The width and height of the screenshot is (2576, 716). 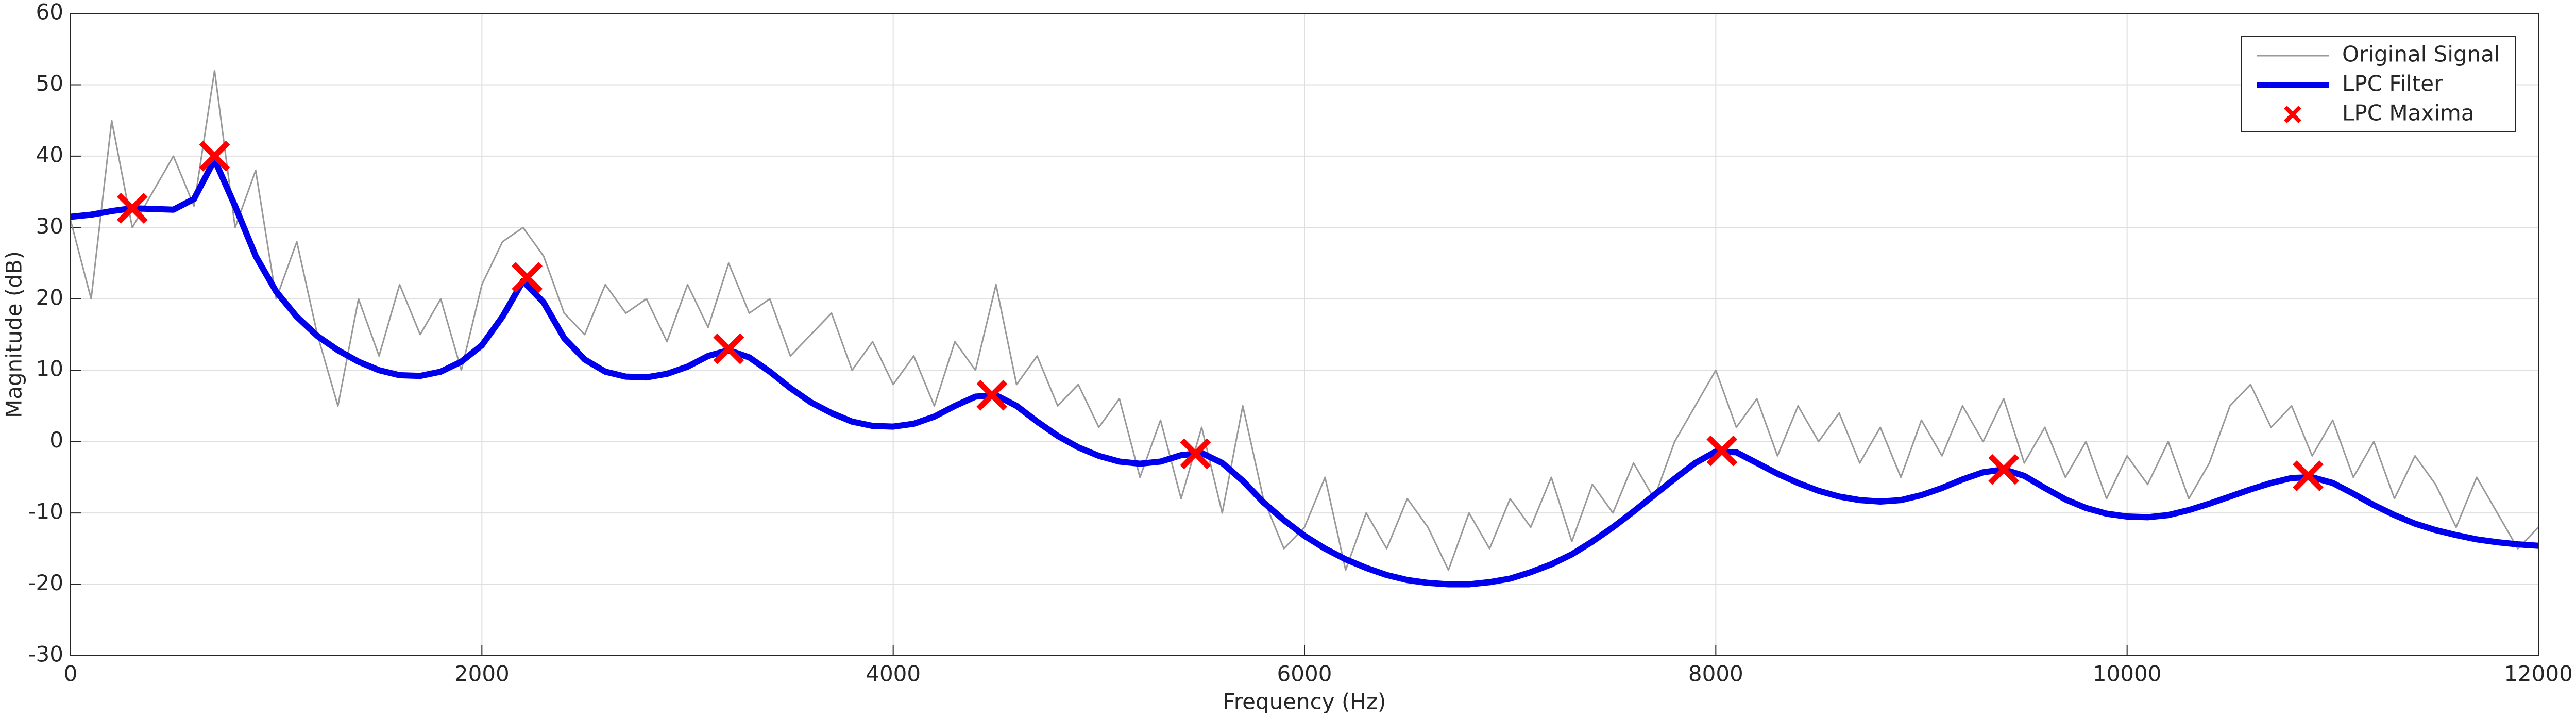 I want to click on x-tick-label: 4000, so click(x=894, y=674).